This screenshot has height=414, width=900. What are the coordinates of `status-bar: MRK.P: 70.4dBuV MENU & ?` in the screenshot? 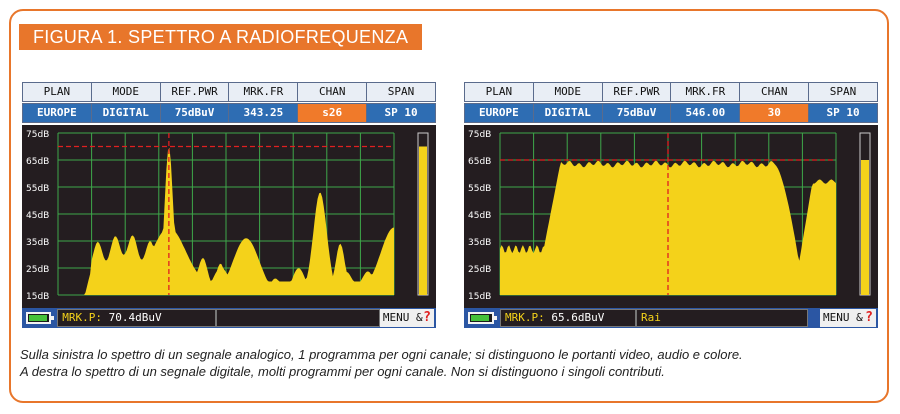 It's located at (229, 318).